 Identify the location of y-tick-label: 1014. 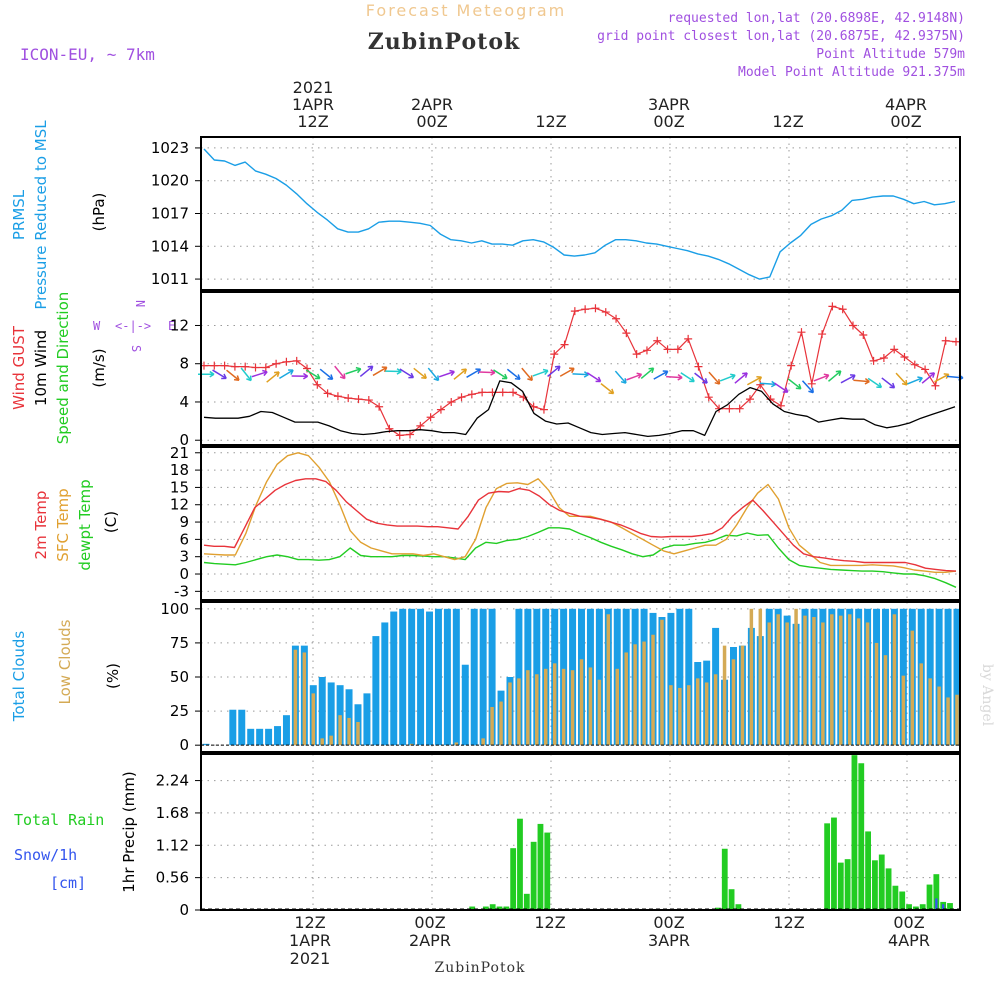
(170, 246).